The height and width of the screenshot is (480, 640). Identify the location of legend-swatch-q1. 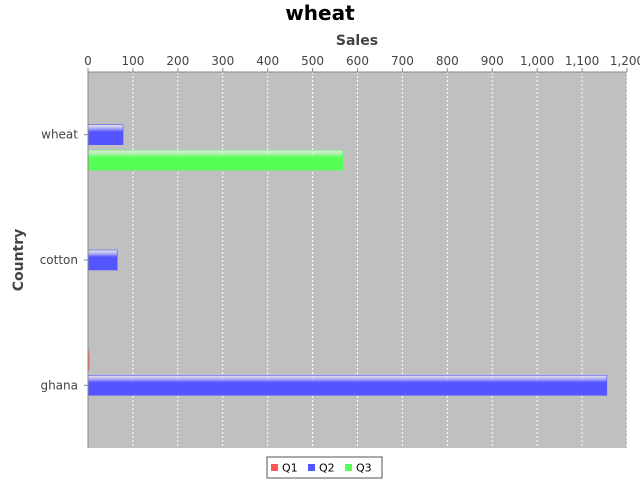
(274, 467).